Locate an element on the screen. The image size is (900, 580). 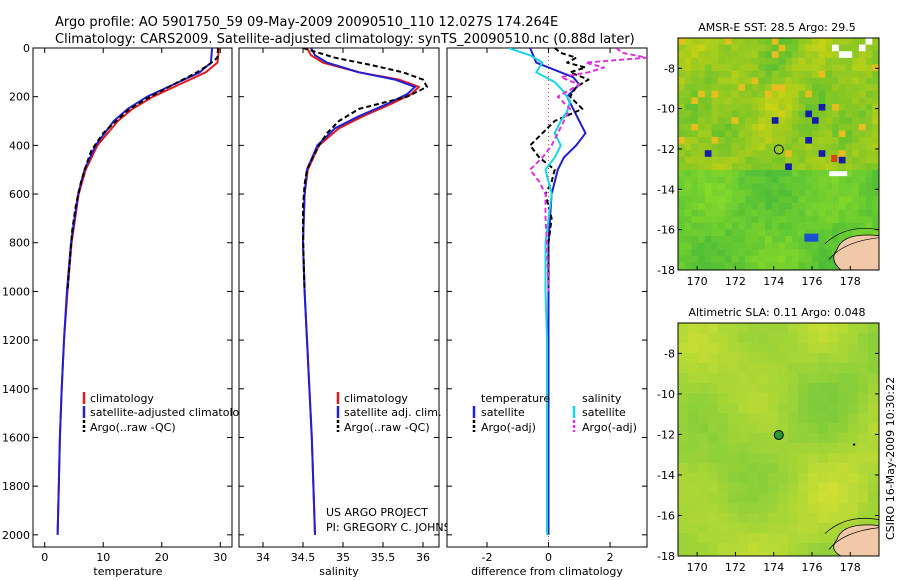
x-tick-label: 35 is located at coordinates (343, 557).